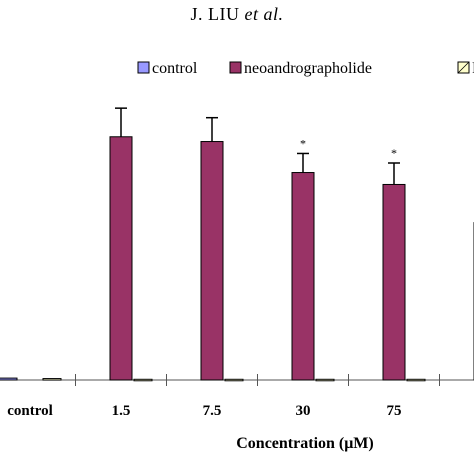 This screenshot has height=474, width=474. I want to click on x-tick-label: 1.5, so click(121, 411).